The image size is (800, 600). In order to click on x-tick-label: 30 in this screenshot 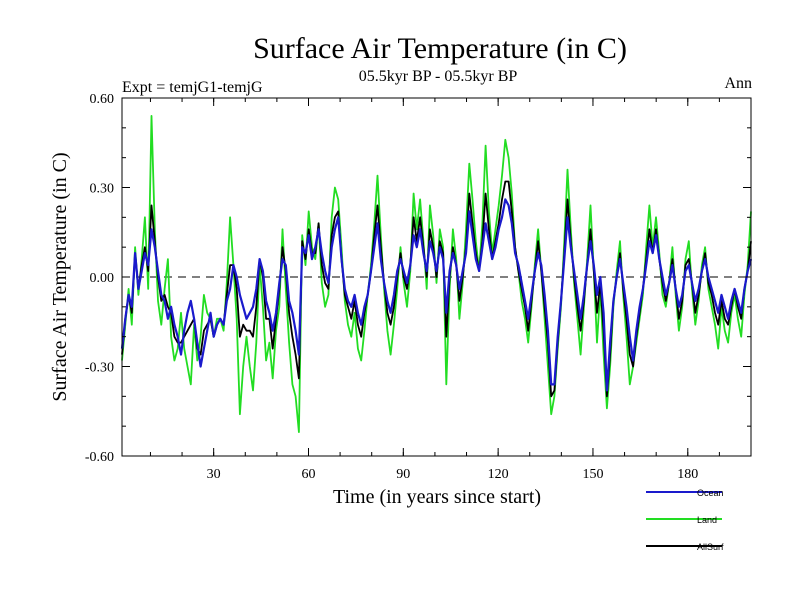, I will do `click(214, 474)`.